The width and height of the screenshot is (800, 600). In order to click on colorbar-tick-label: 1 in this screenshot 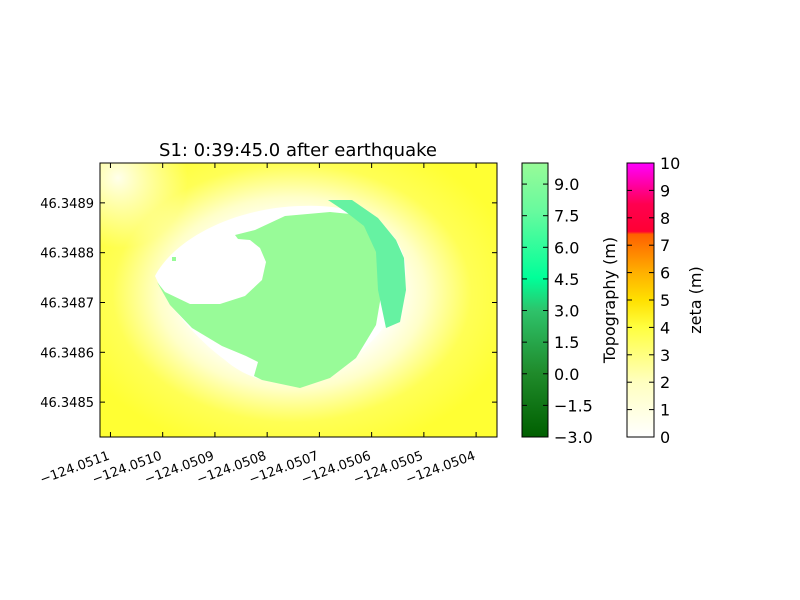, I will do `click(665, 410)`.